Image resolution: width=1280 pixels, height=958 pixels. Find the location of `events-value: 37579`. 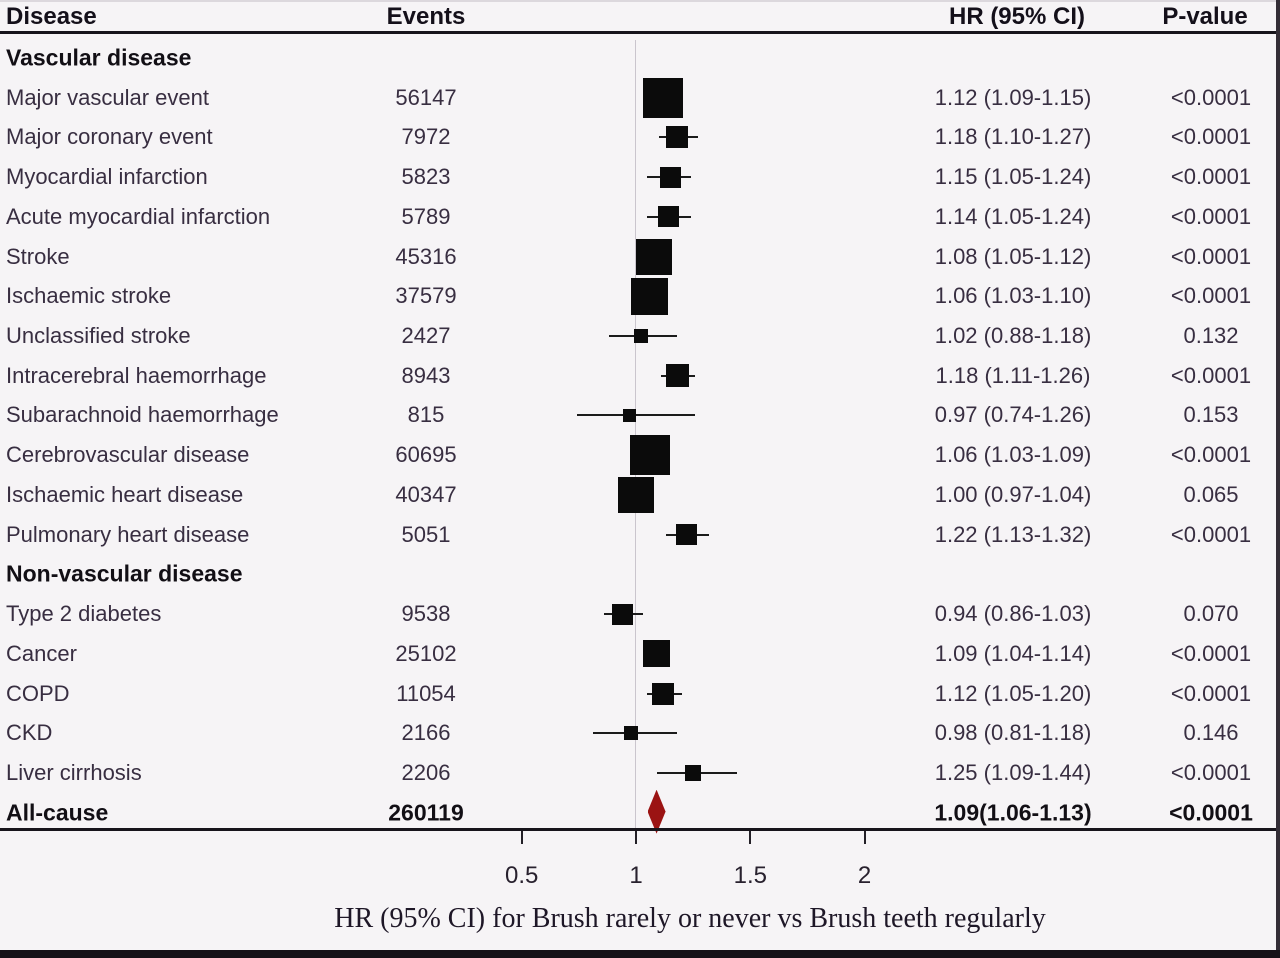

events-value: 37579 is located at coordinates (426, 296).